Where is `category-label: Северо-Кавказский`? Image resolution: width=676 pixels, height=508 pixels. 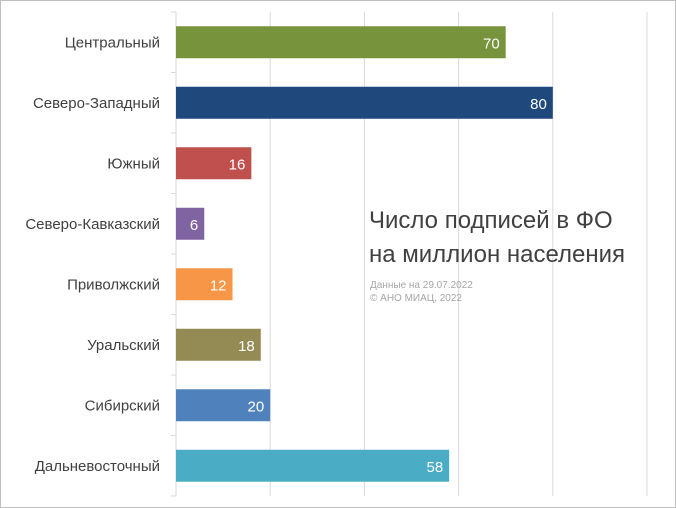 category-label: Северо-Кавказский is located at coordinates (92, 224).